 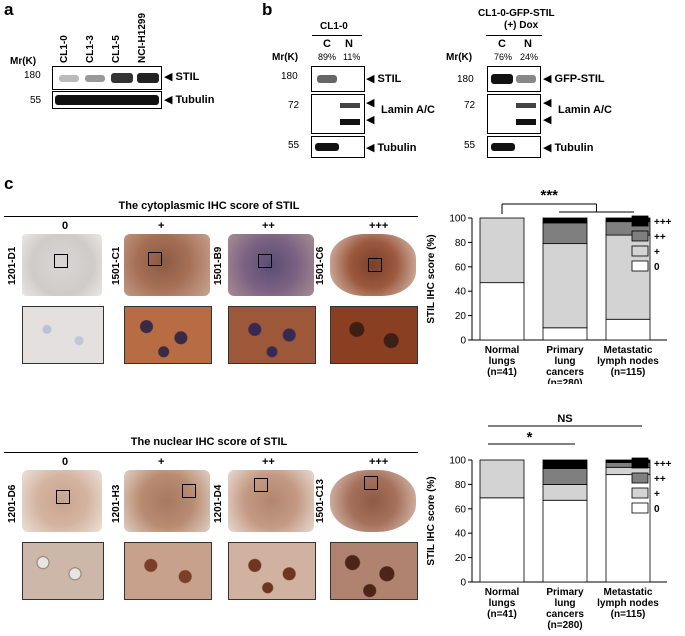 What do you see at coordinates (564, 381) in the screenshot?
I see `x-category-label: (n=280)` at bounding box center [564, 381].